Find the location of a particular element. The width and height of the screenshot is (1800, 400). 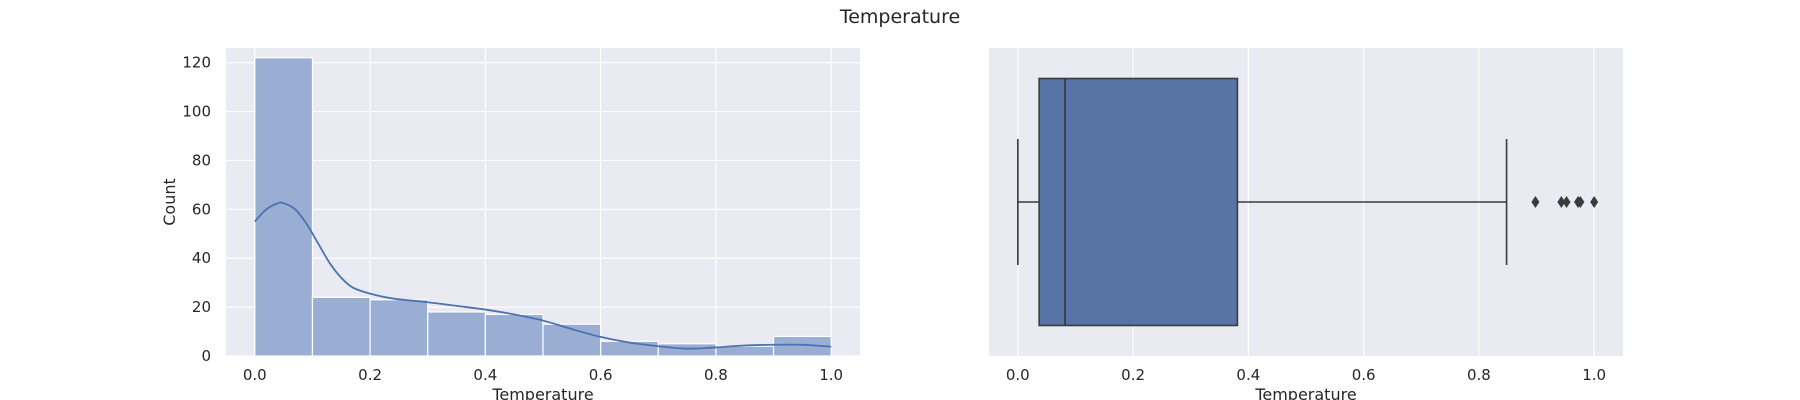

boxplot-x-tick-label: 0.2 is located at coordinates (1133, 375).